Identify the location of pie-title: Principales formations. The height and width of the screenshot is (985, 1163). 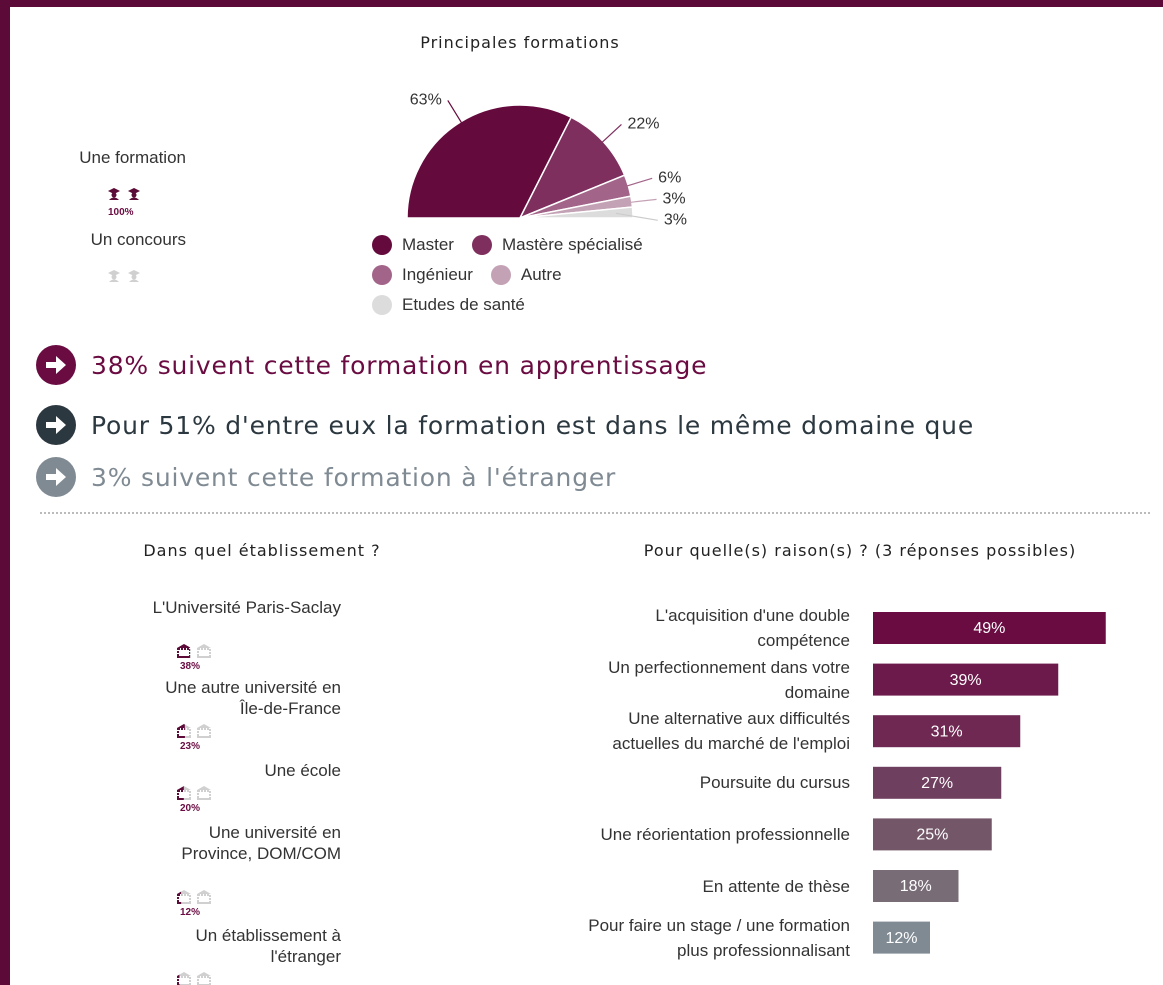
(520, 42).